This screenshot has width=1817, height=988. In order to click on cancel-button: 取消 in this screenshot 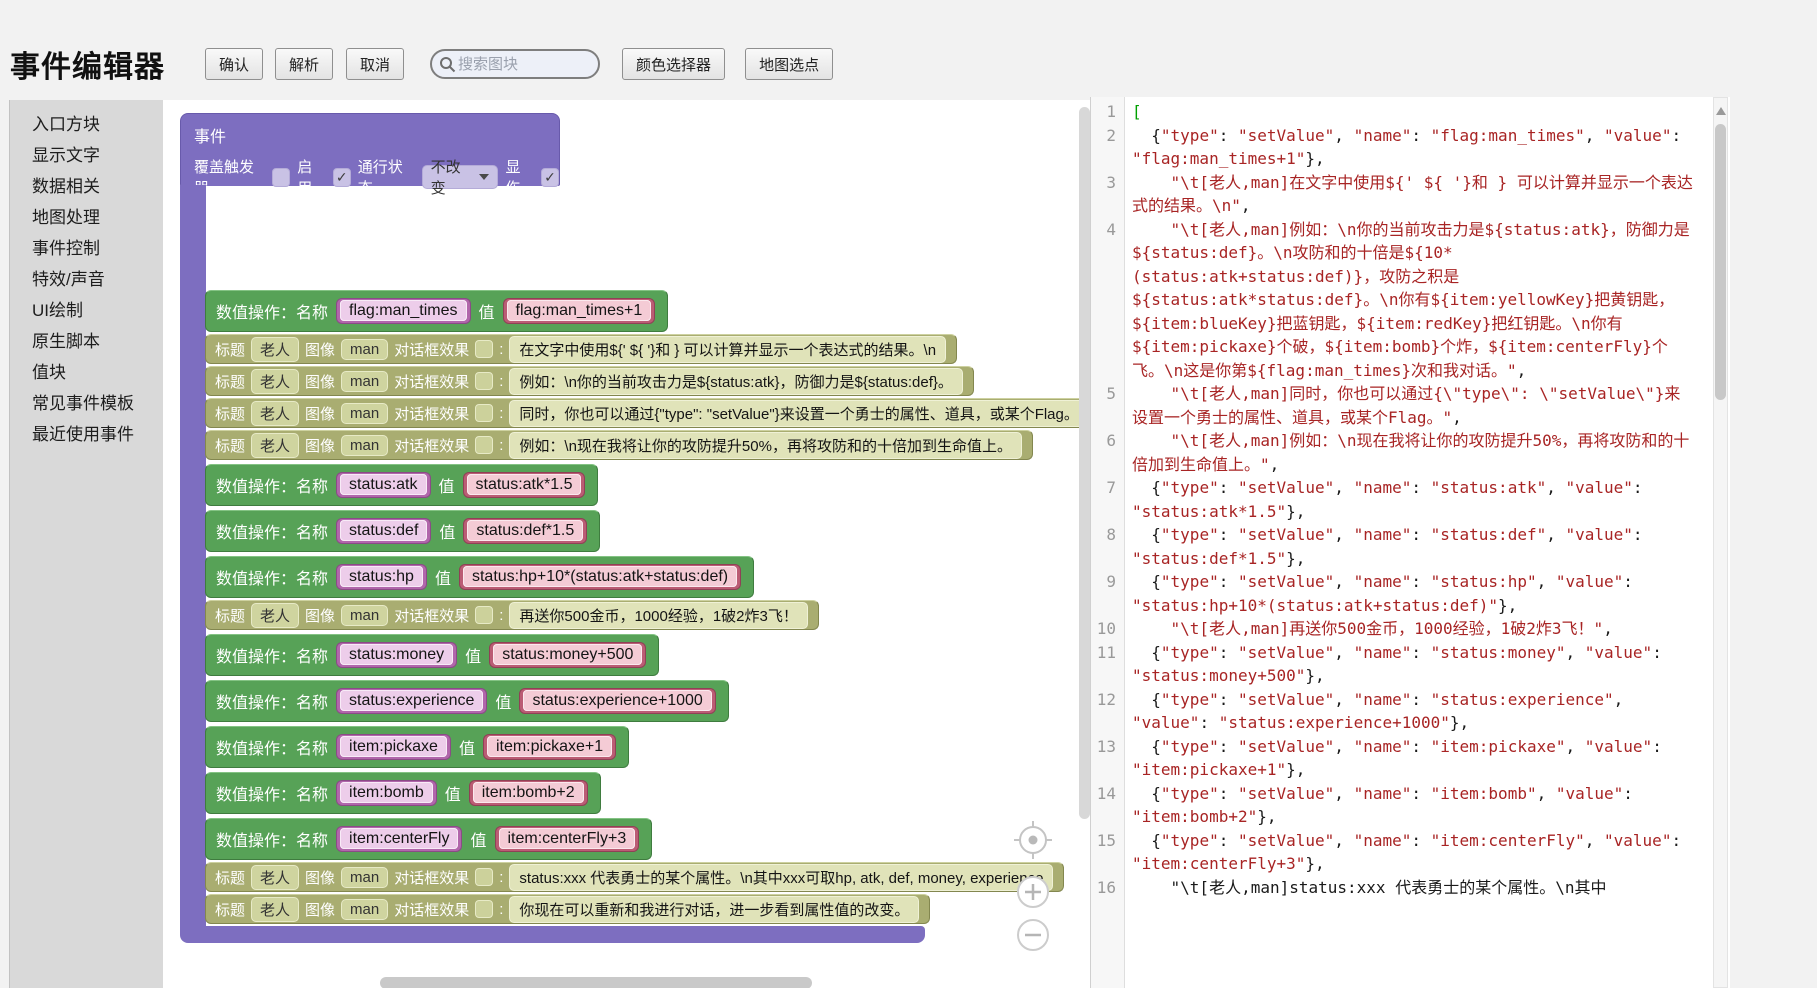, I will do `click(375, 64)`.